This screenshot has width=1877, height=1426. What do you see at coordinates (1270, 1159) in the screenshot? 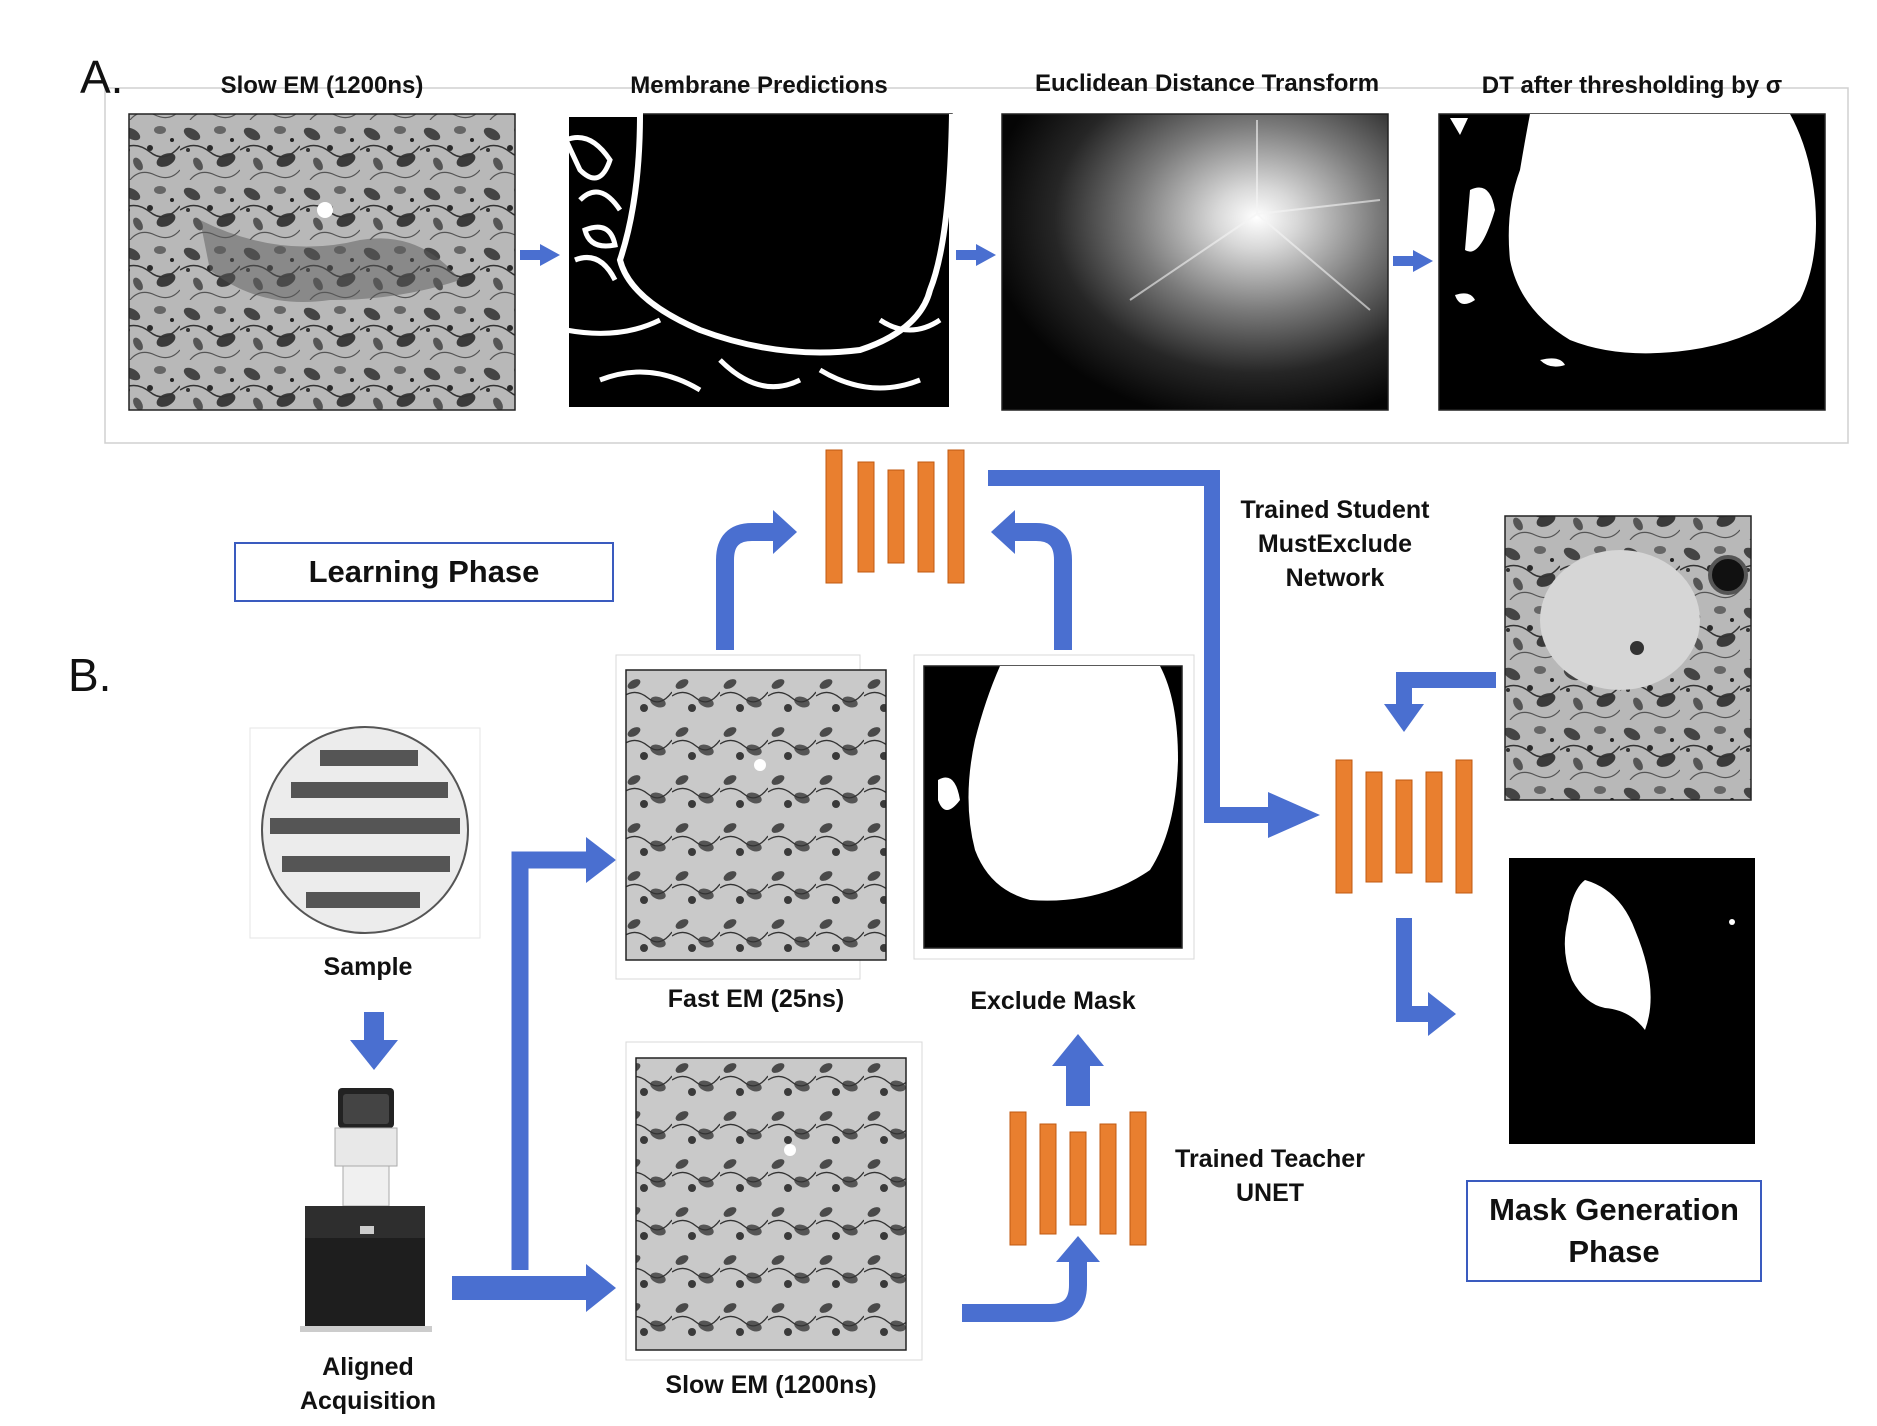
I see `teacher-label-line1: Trained Teacher` at bounding box center [1270, 1159].